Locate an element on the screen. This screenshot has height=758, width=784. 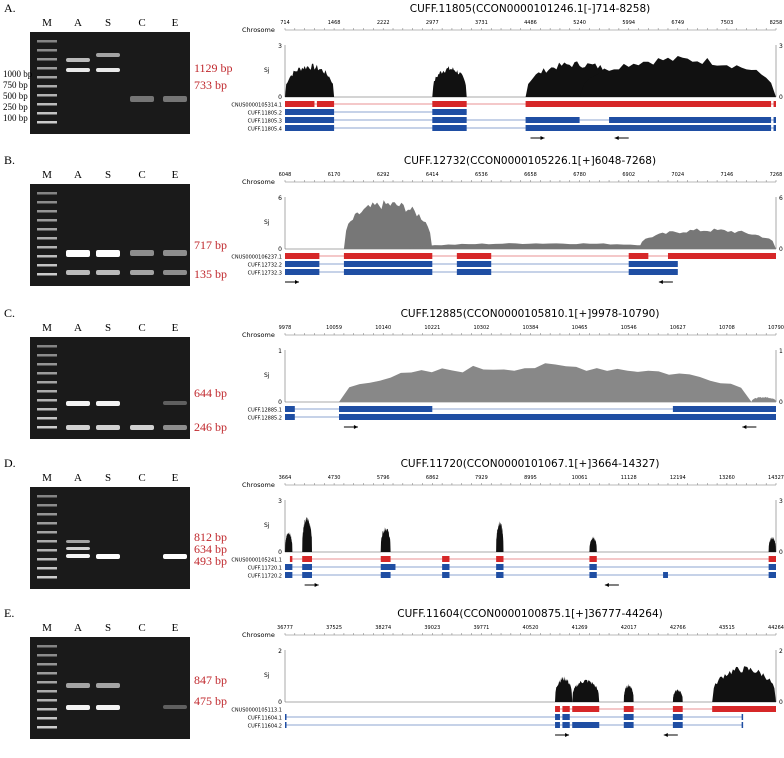
axis-tick-label: 6862 is located at coordinates (432, 478).